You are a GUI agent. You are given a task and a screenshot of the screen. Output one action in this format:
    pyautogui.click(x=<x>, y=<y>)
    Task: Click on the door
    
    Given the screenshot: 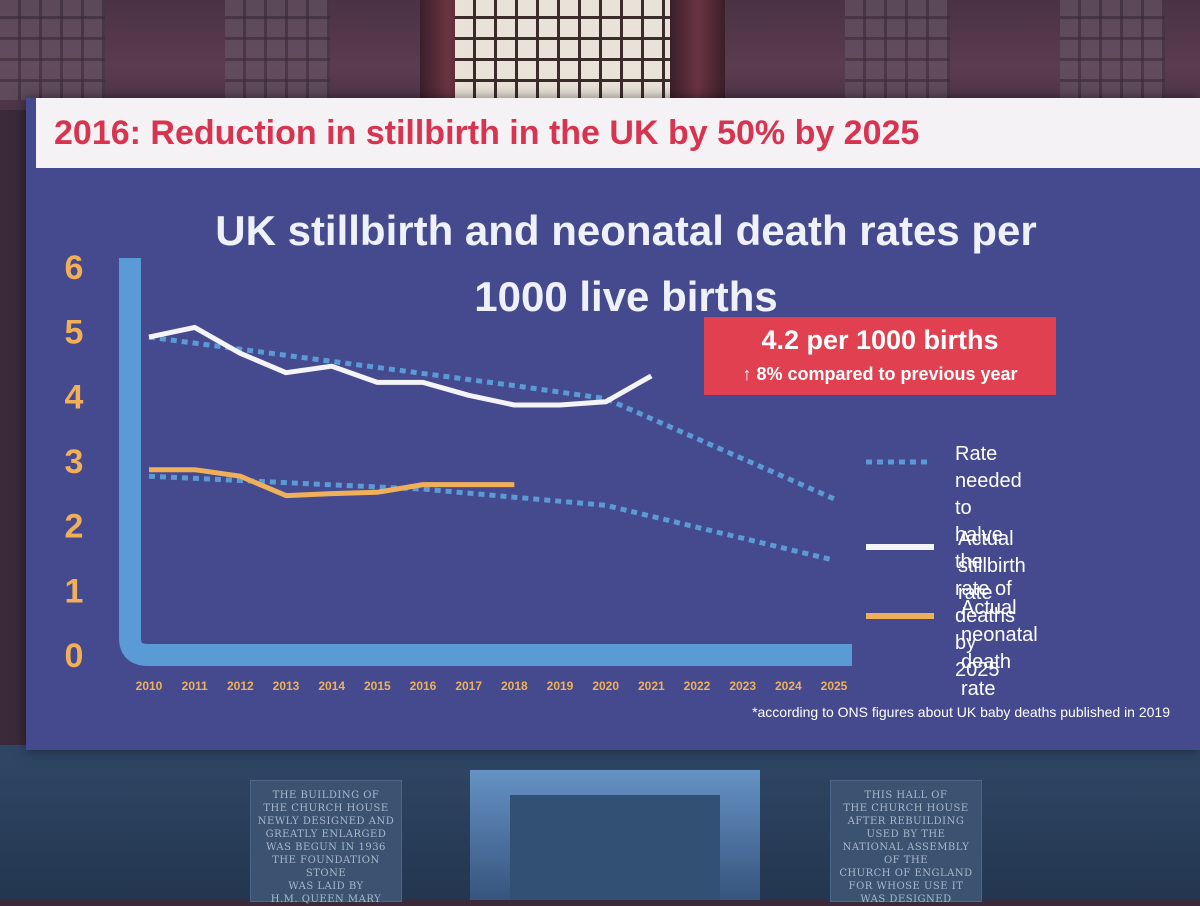 What is the action you would take?
    pyautogui.click(x=615, y=847)
    